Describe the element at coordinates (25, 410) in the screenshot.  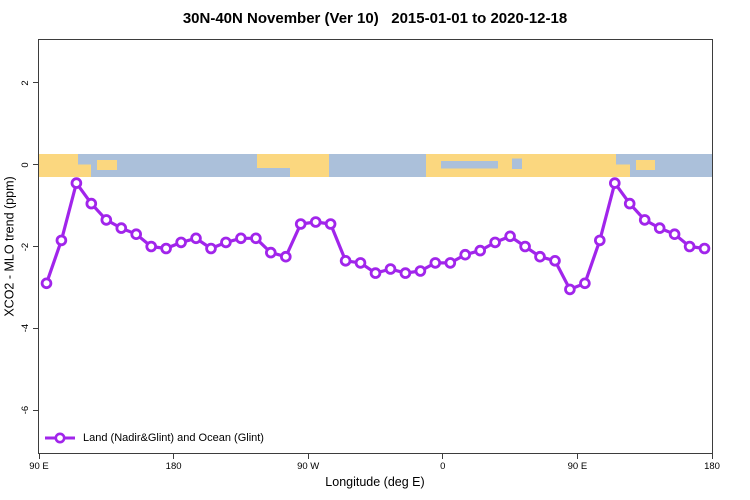
I see `y-tick-label: -6` at that location.